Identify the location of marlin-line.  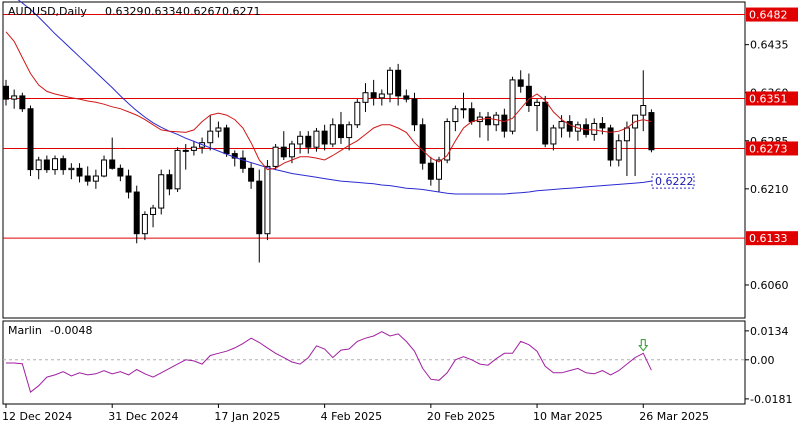
(329, 362).